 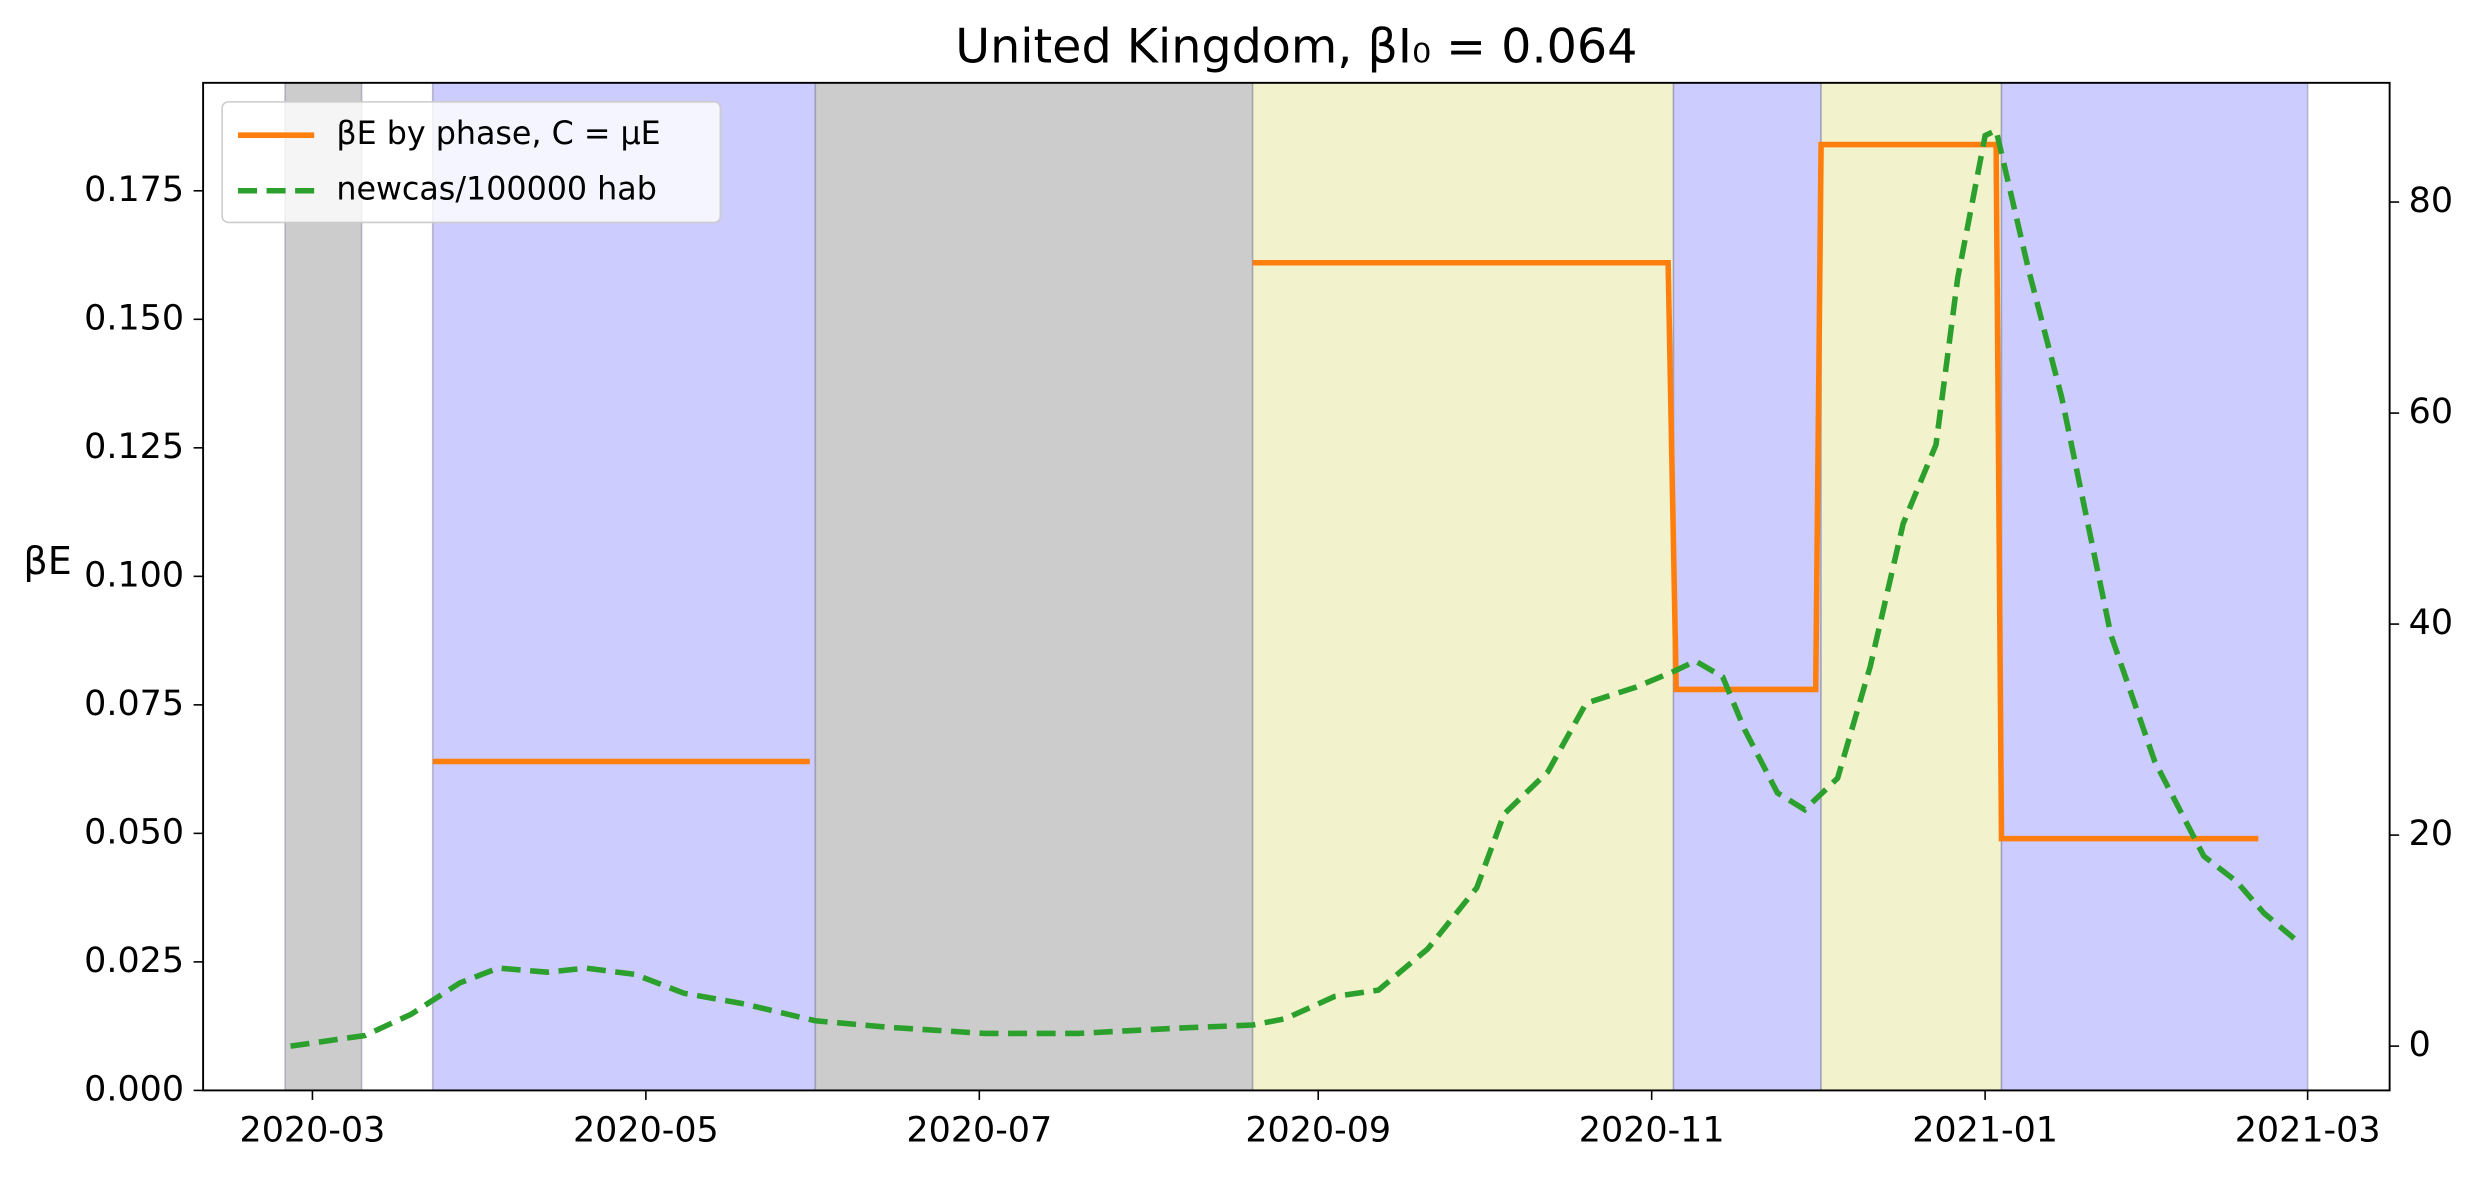 I want to click on y2-tick-label: 0, so click(x=2420, y=1045).